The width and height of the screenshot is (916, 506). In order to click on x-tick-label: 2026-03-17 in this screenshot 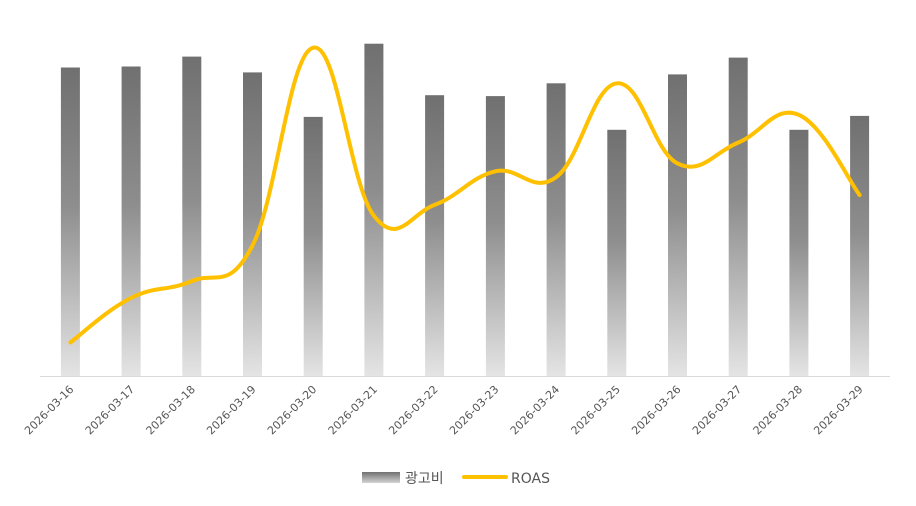, I will do `click(110, 410)`.